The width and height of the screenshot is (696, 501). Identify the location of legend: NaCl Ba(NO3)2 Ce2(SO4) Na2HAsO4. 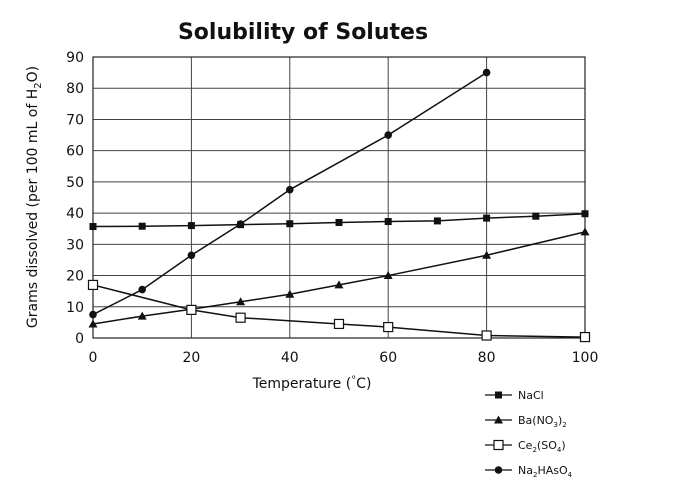
(529, 434).